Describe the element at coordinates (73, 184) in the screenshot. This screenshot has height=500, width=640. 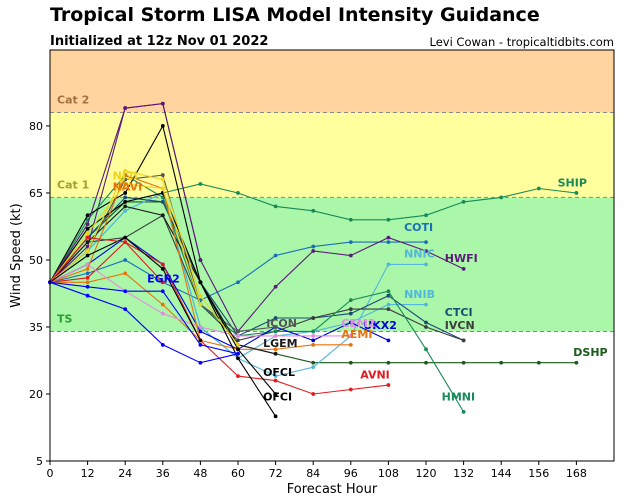
I see `zone-label: Cat 1` at that location.